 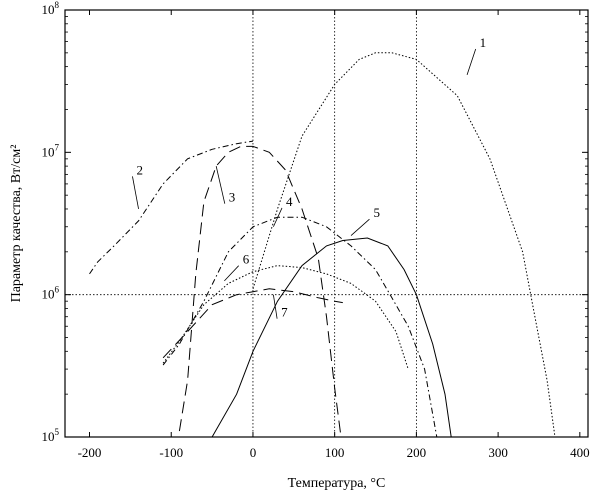 What do you see at coordinates (289, 201) in the screenshot?
I see `series-4-label: 4` at bounding box center [289, 201].